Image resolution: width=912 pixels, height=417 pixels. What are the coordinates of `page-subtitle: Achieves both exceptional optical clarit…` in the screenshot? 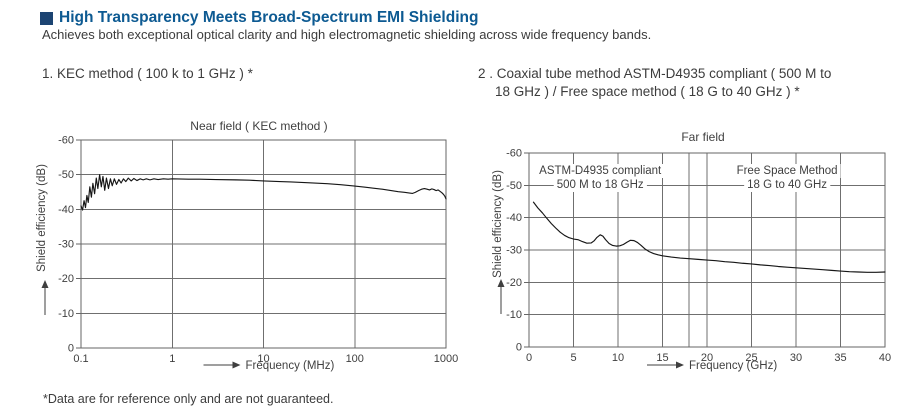 It's located at (347, 34).